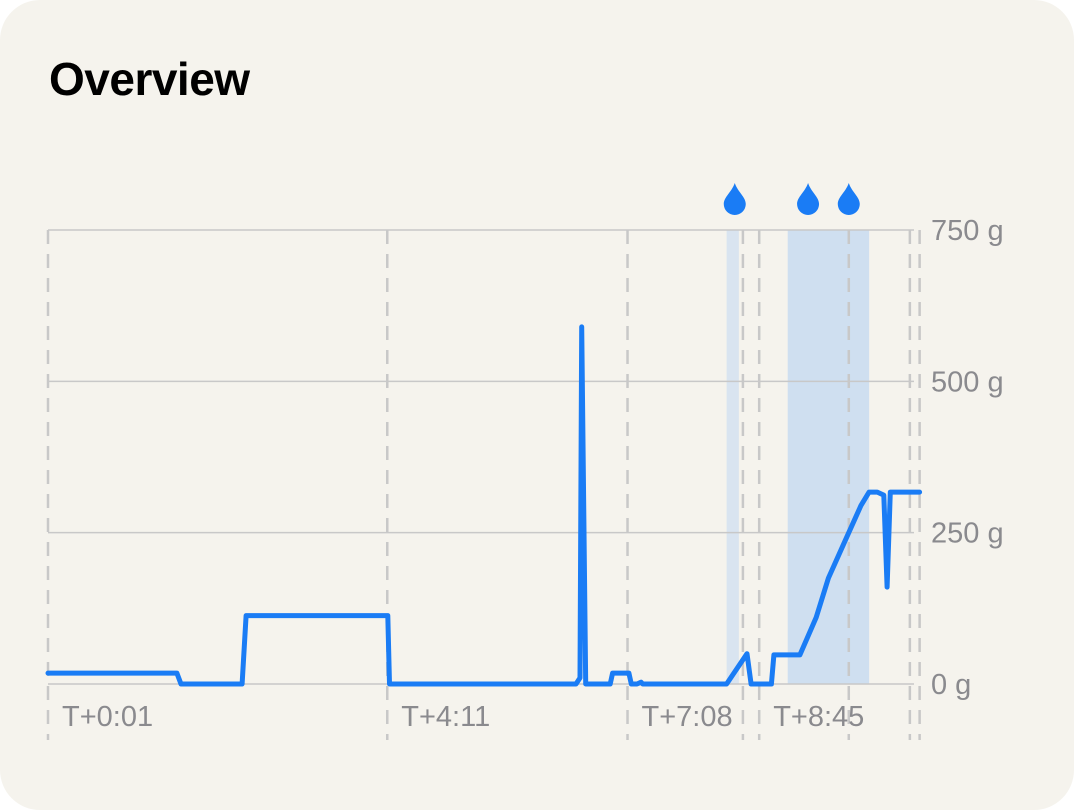 This screenshot has width=1074, height=810. I want to click on x-tick-label: T+7:08, so click(687, 717).